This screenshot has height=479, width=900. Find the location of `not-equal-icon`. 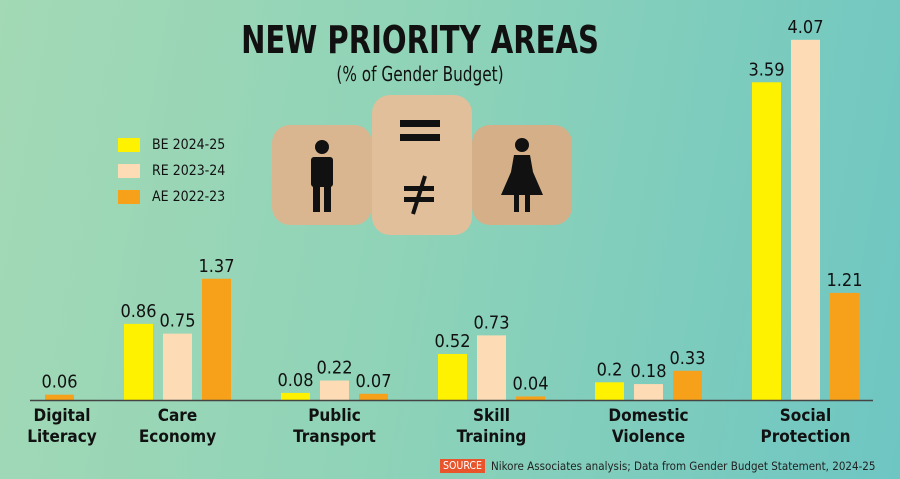

not-equal-icon is located at coordinates (419, 195).